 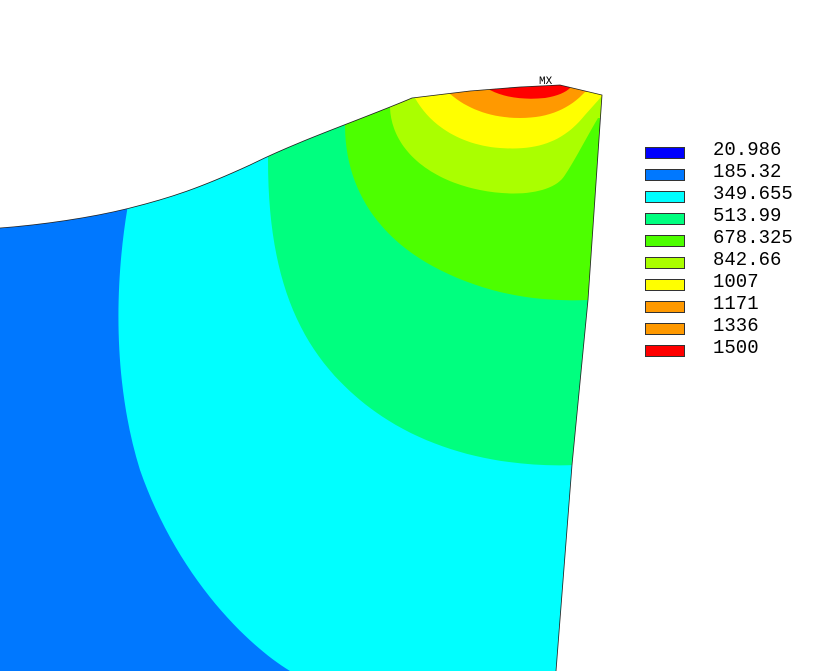 What do you see at coordinates (747, 172) in the screenshot?
I see `legend-value: 185.32` at bounding box center [747, 172].